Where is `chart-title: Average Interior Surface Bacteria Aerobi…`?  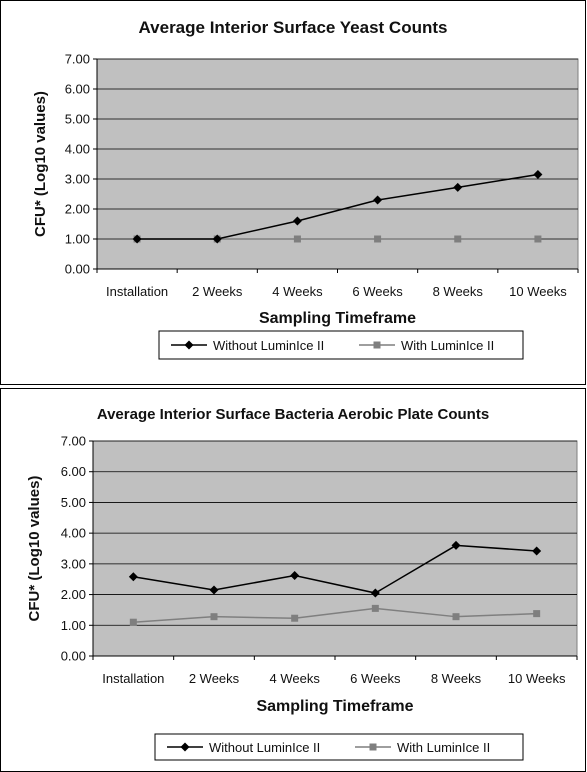 chart-title: Average Interior Surface Bacteria Aerobi… is located at coordinates (293, 414).